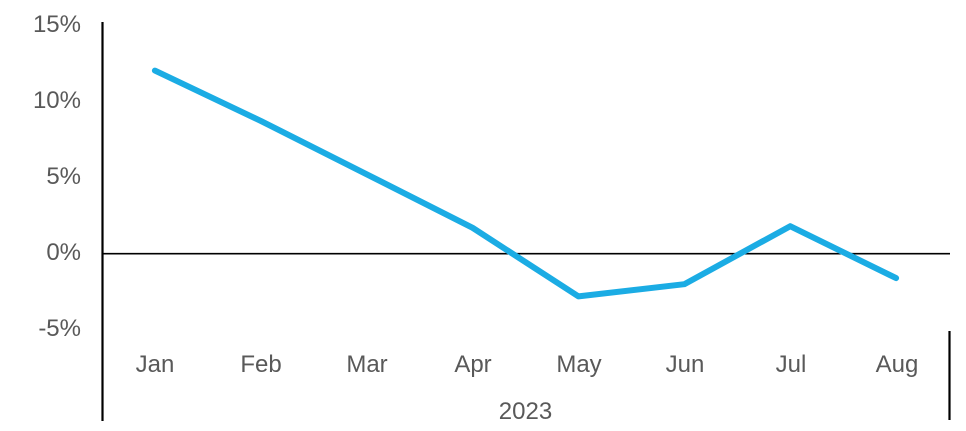  I want to click on x-tick-label-may: May, so click(579, 364).